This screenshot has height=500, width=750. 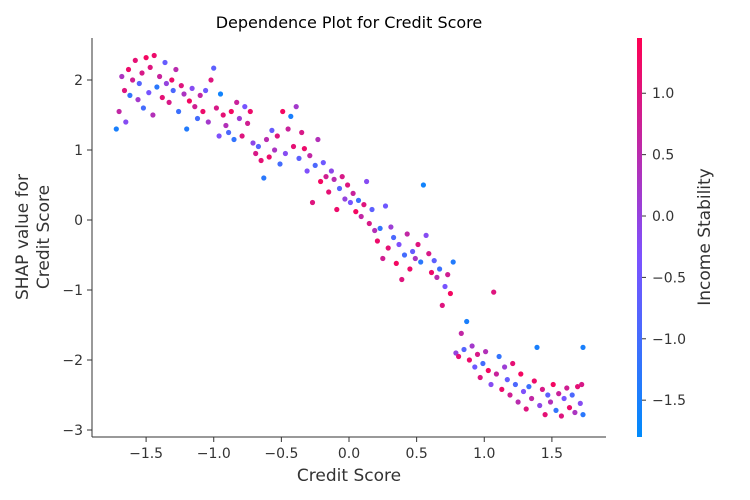 I want to click on colorbar-tick-label: −0.5, so click(x=669, y=278).